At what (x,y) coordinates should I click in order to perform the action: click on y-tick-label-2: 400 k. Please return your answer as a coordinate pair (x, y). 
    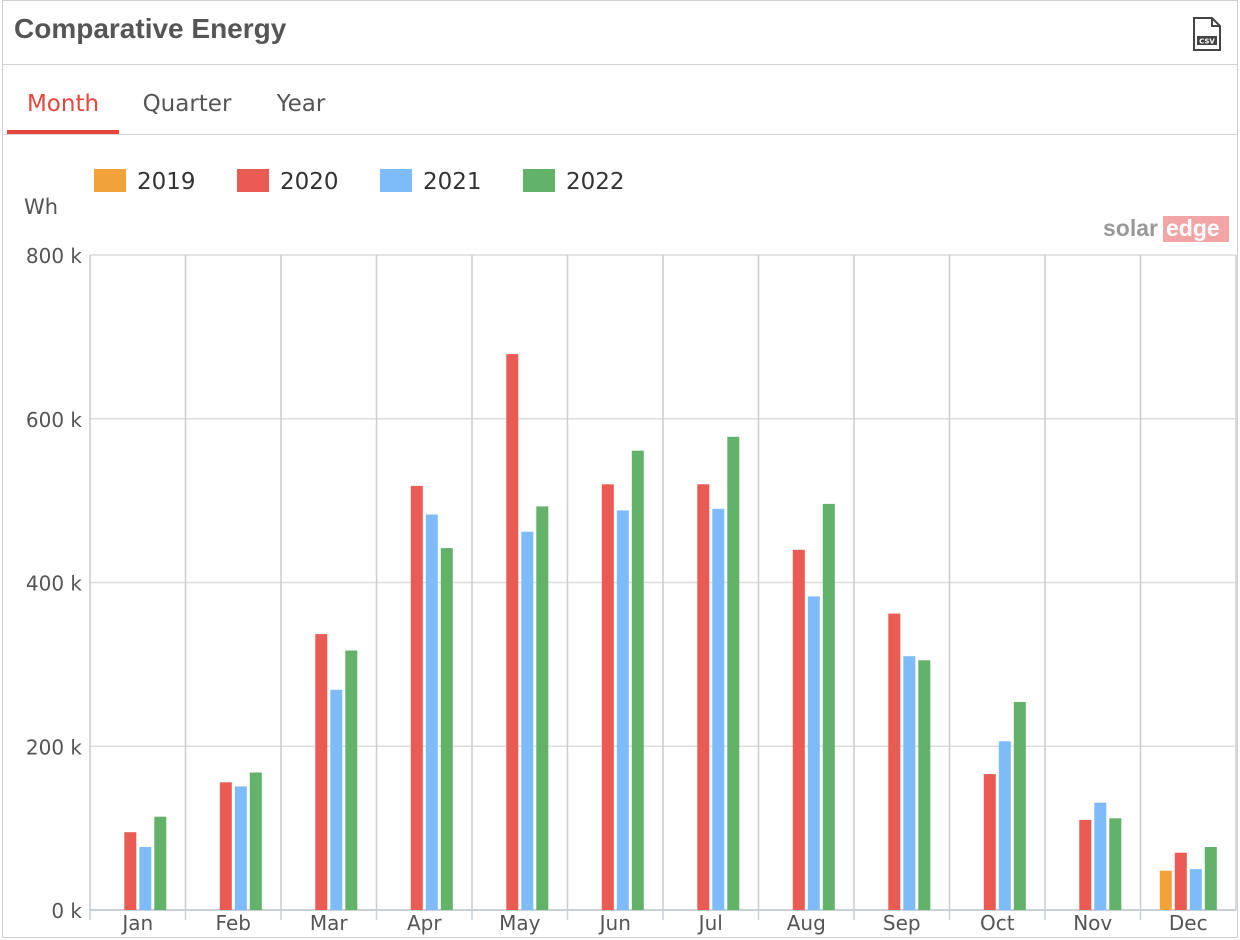
    Looking at the image, I should click on (54, 584).